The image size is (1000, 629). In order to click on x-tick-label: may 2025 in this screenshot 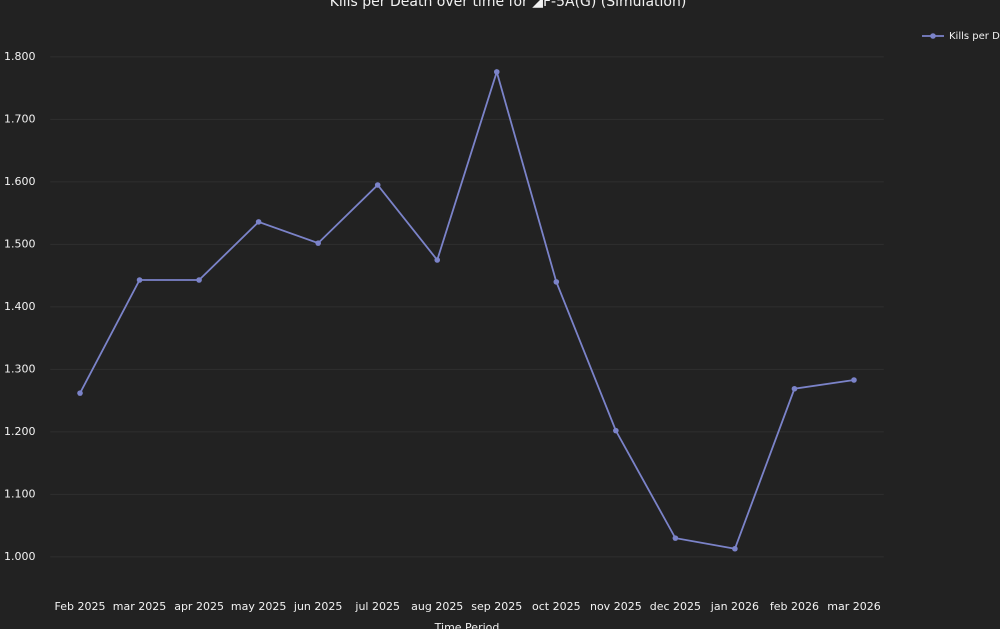, I will do `click(258, 606)`.